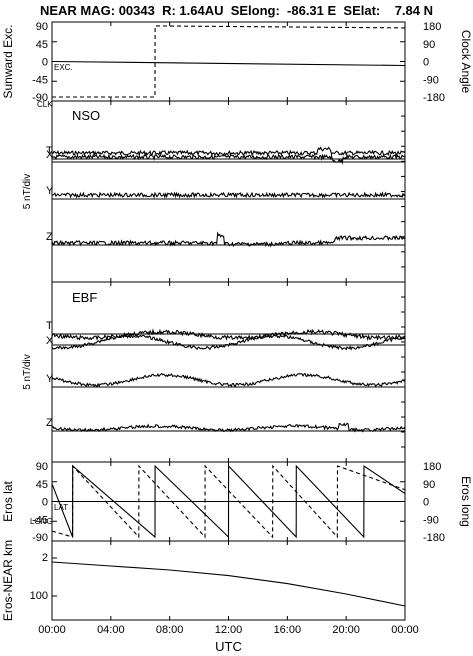 Image resolution: width=473 pixels, height=656 pixels. I want to click on sunward-ytick-label: 90, so click(42, 27).